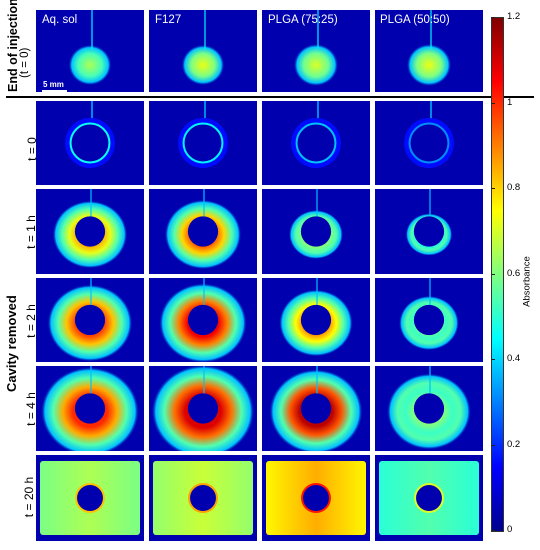  Describe the element at coordinates (514, 444) in the screenshot. I see `colorbar-tick-label: 0.2` at that location.